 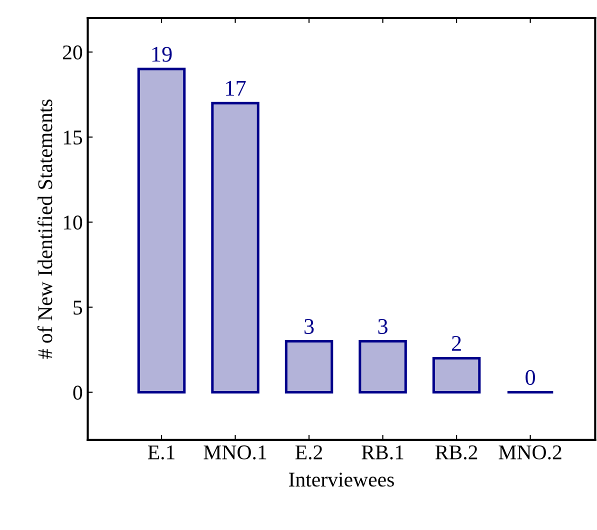 What do you see at coordinates (162, 54) in the screenshot?
I see `data-label: 19` at bounding box center [162, 54].